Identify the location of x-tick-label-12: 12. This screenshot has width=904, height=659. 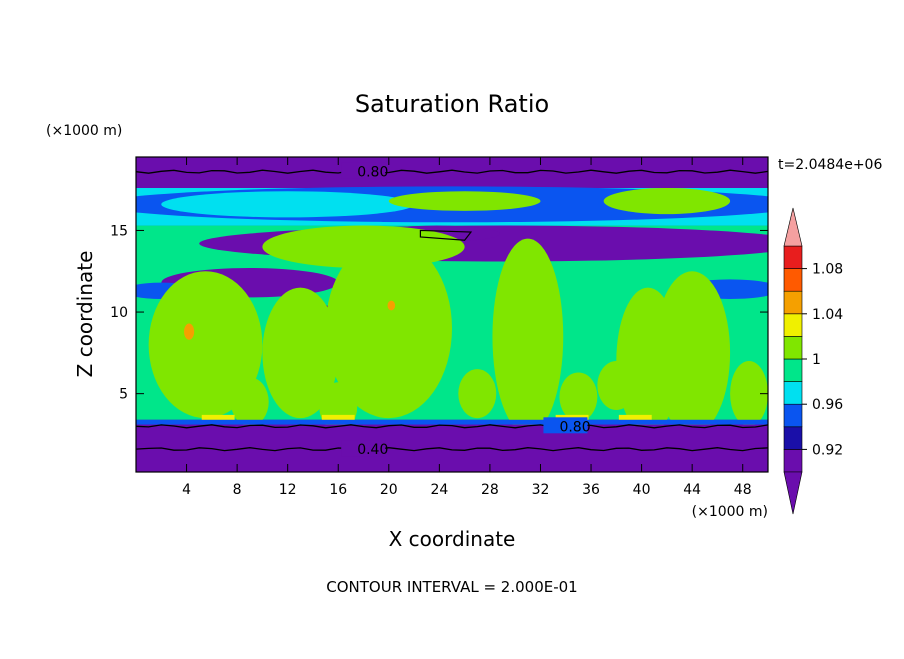
(288, 490).